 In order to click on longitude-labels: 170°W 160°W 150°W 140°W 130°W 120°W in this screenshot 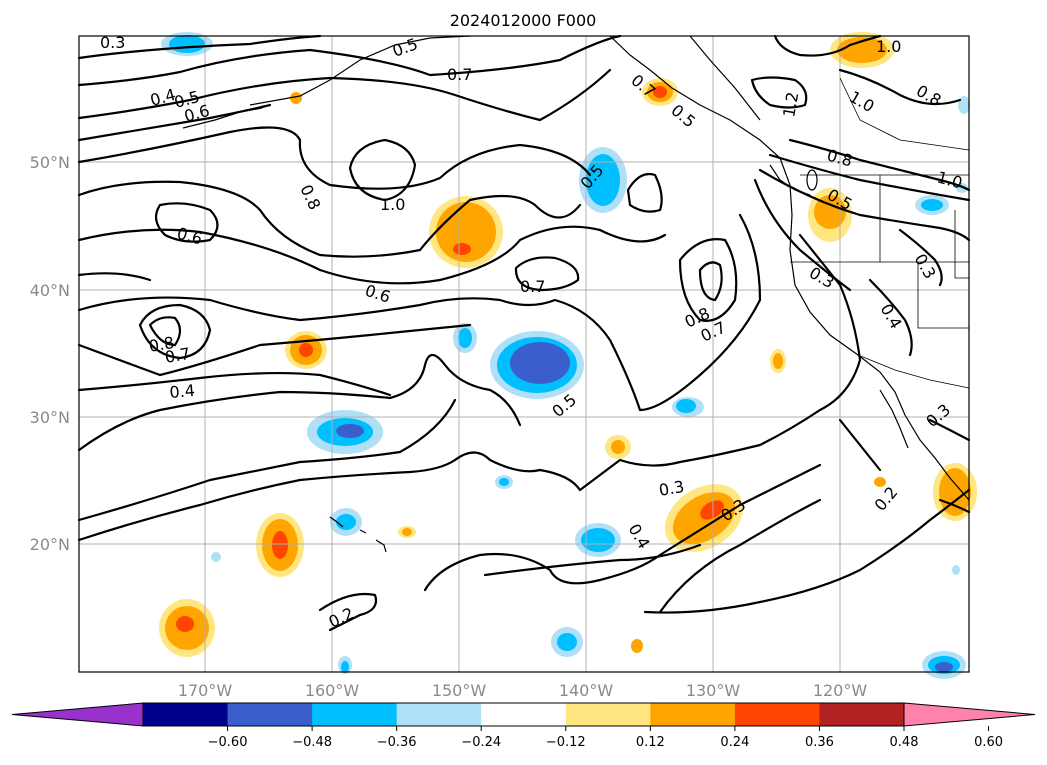, I will do `click(523, 690)`.